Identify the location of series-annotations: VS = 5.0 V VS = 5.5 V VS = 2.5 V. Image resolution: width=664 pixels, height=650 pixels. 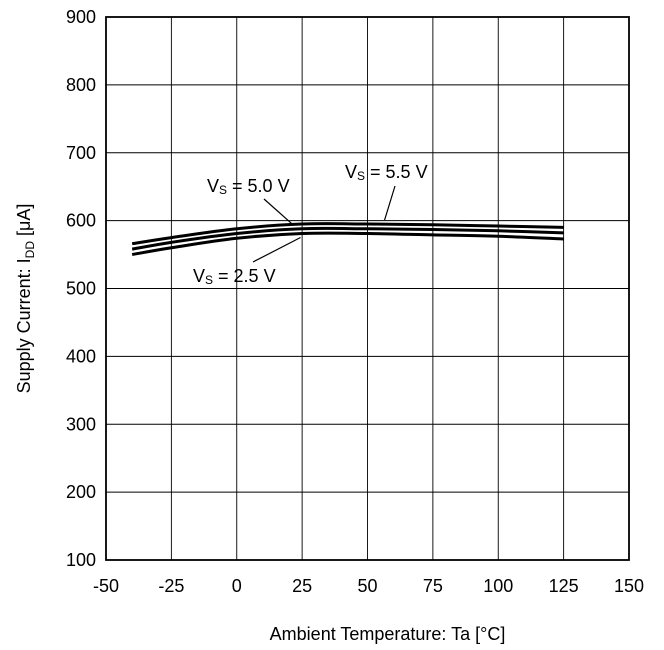
(310, 224).